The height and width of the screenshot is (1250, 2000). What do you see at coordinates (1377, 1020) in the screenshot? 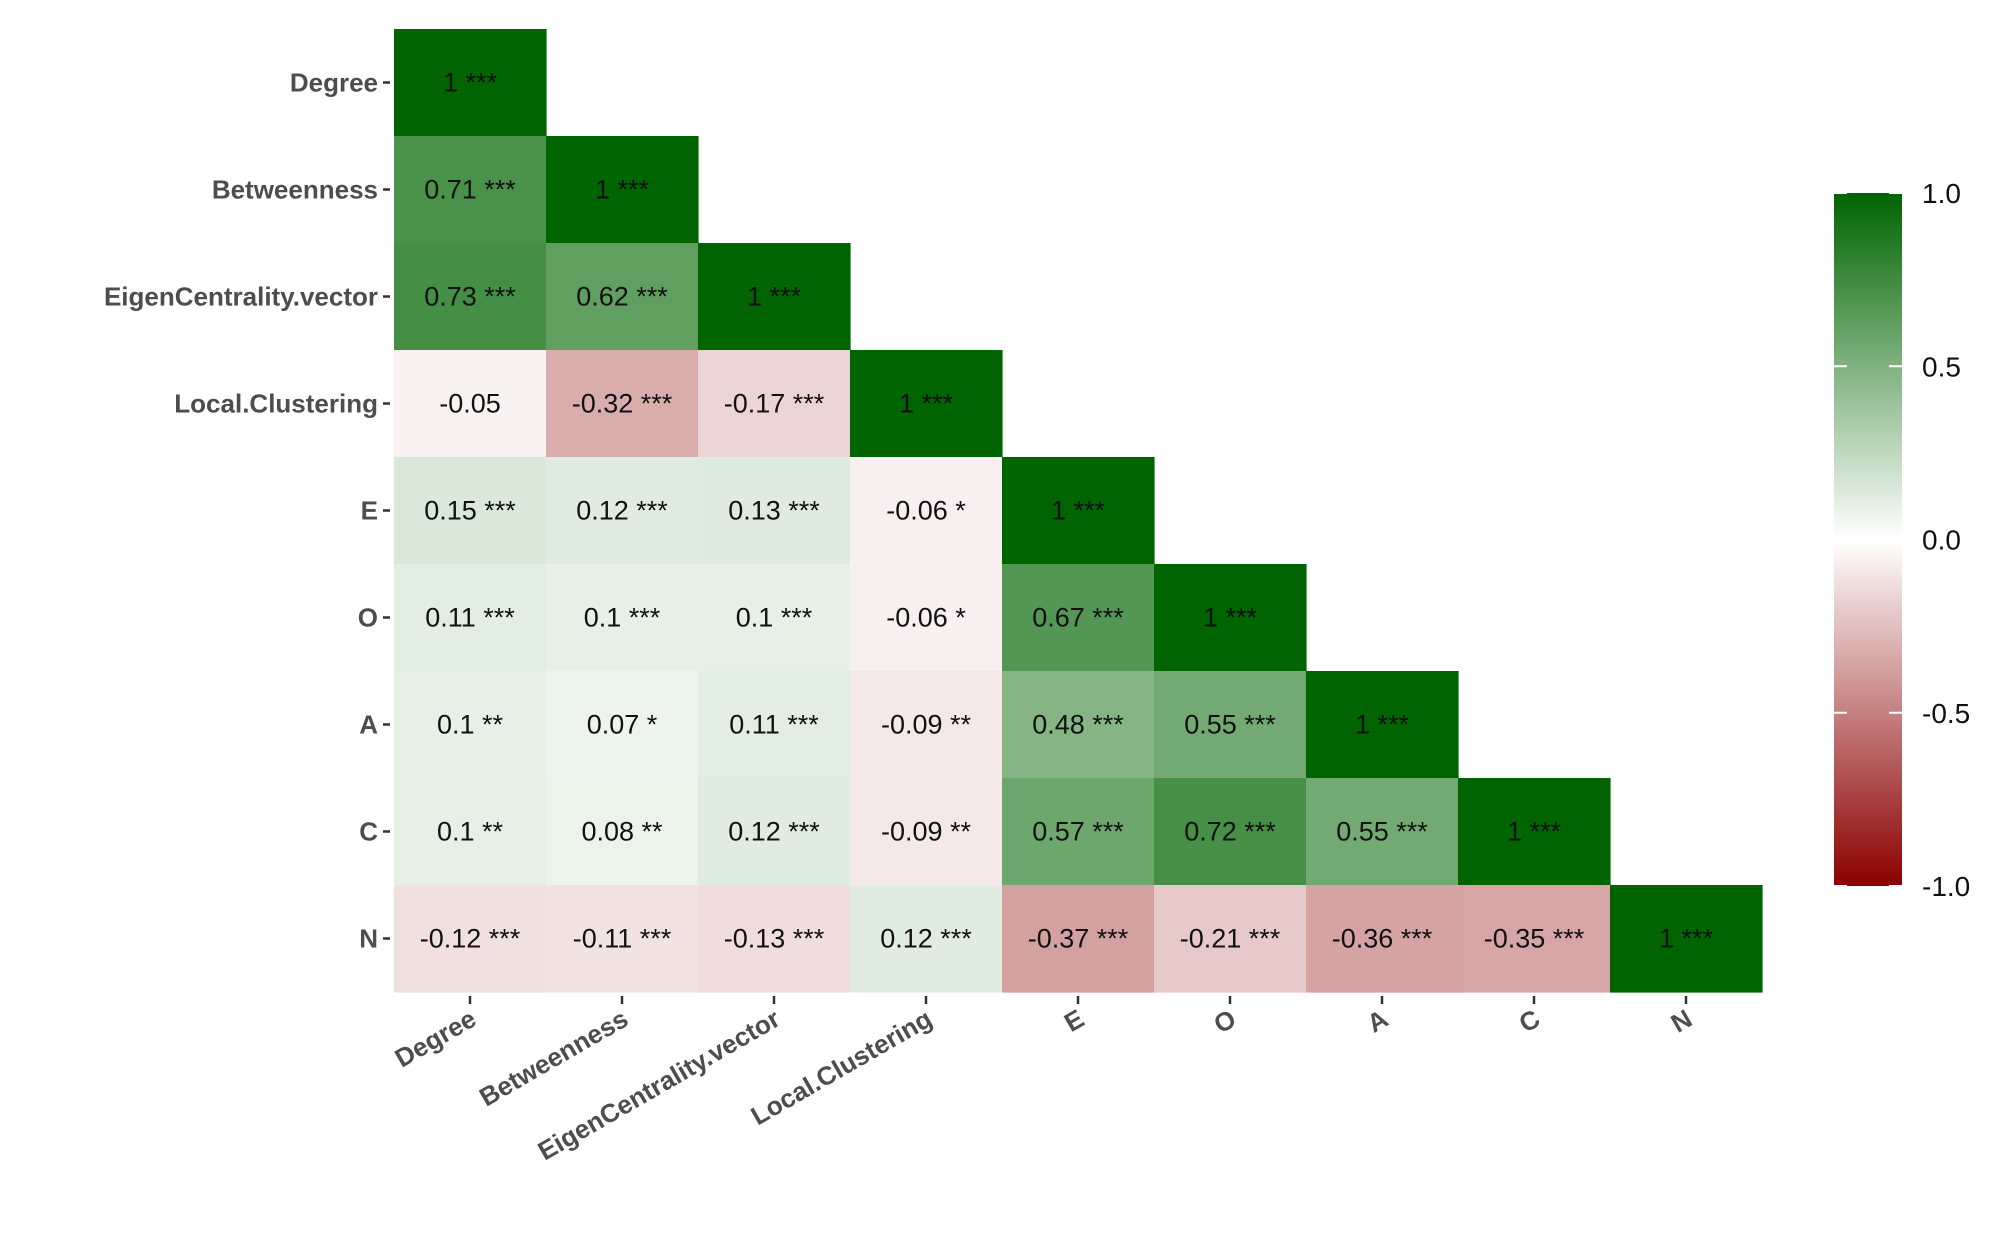
I see `x-tick-label-A: A` at bounding box center [1377, 1020].